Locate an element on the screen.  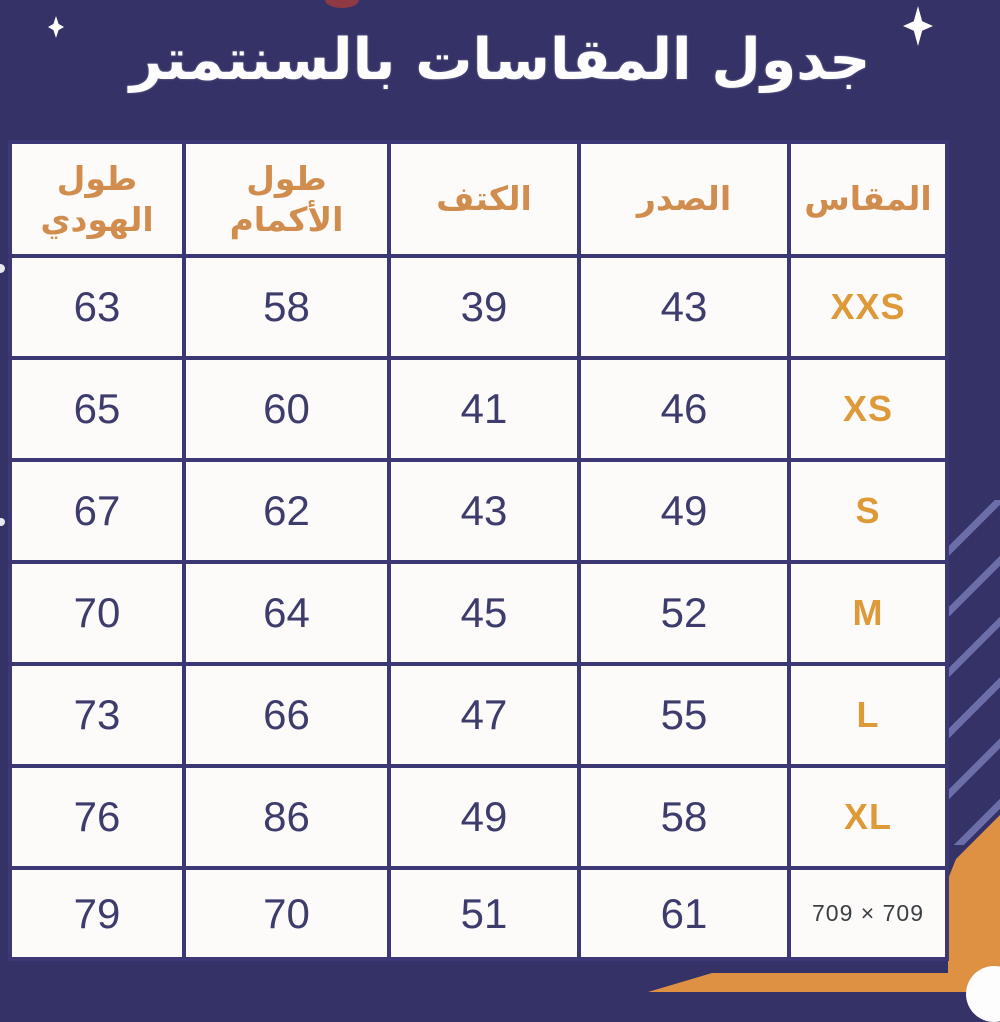
sleeve-cell: 60 is located at coordinates (286, 409).